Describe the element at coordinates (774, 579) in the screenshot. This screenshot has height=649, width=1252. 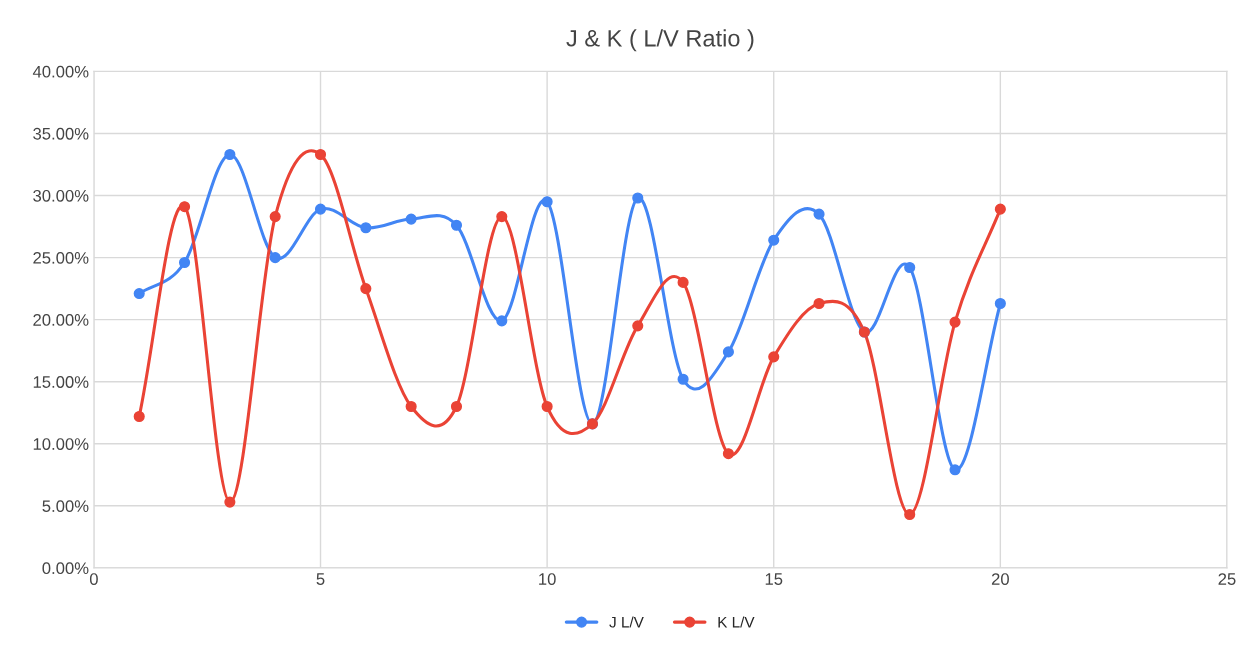
I see `x-tick-label: 15` at that location.